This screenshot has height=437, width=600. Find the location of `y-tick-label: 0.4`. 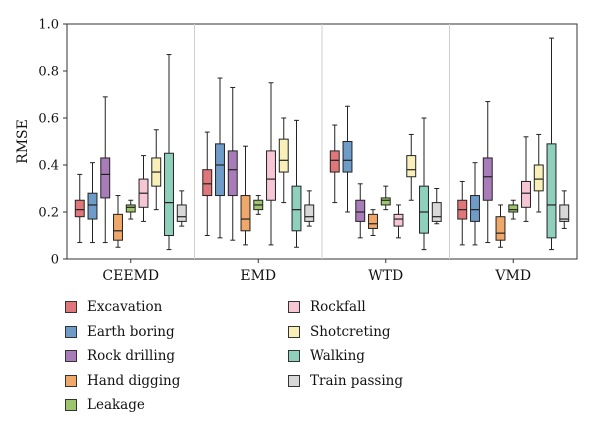

y-tick-label: 0.4 is located at coordinates (48, 166).